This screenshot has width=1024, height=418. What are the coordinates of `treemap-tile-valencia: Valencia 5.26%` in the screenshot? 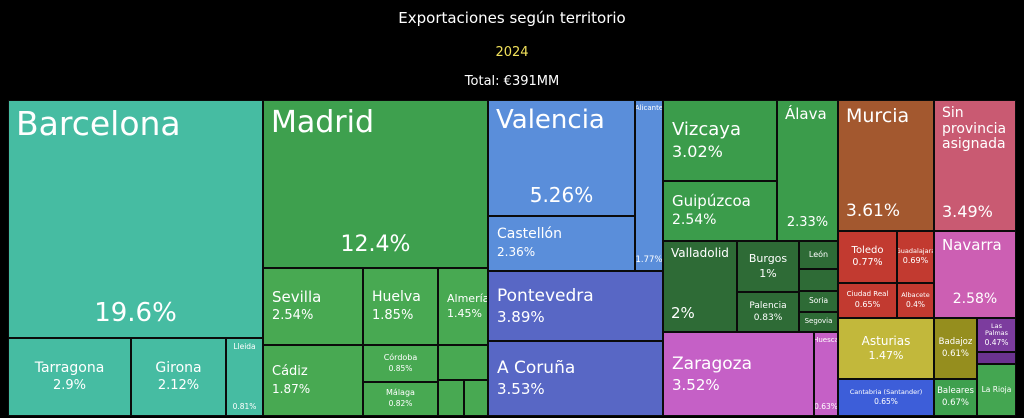 It's located at (561, 158).